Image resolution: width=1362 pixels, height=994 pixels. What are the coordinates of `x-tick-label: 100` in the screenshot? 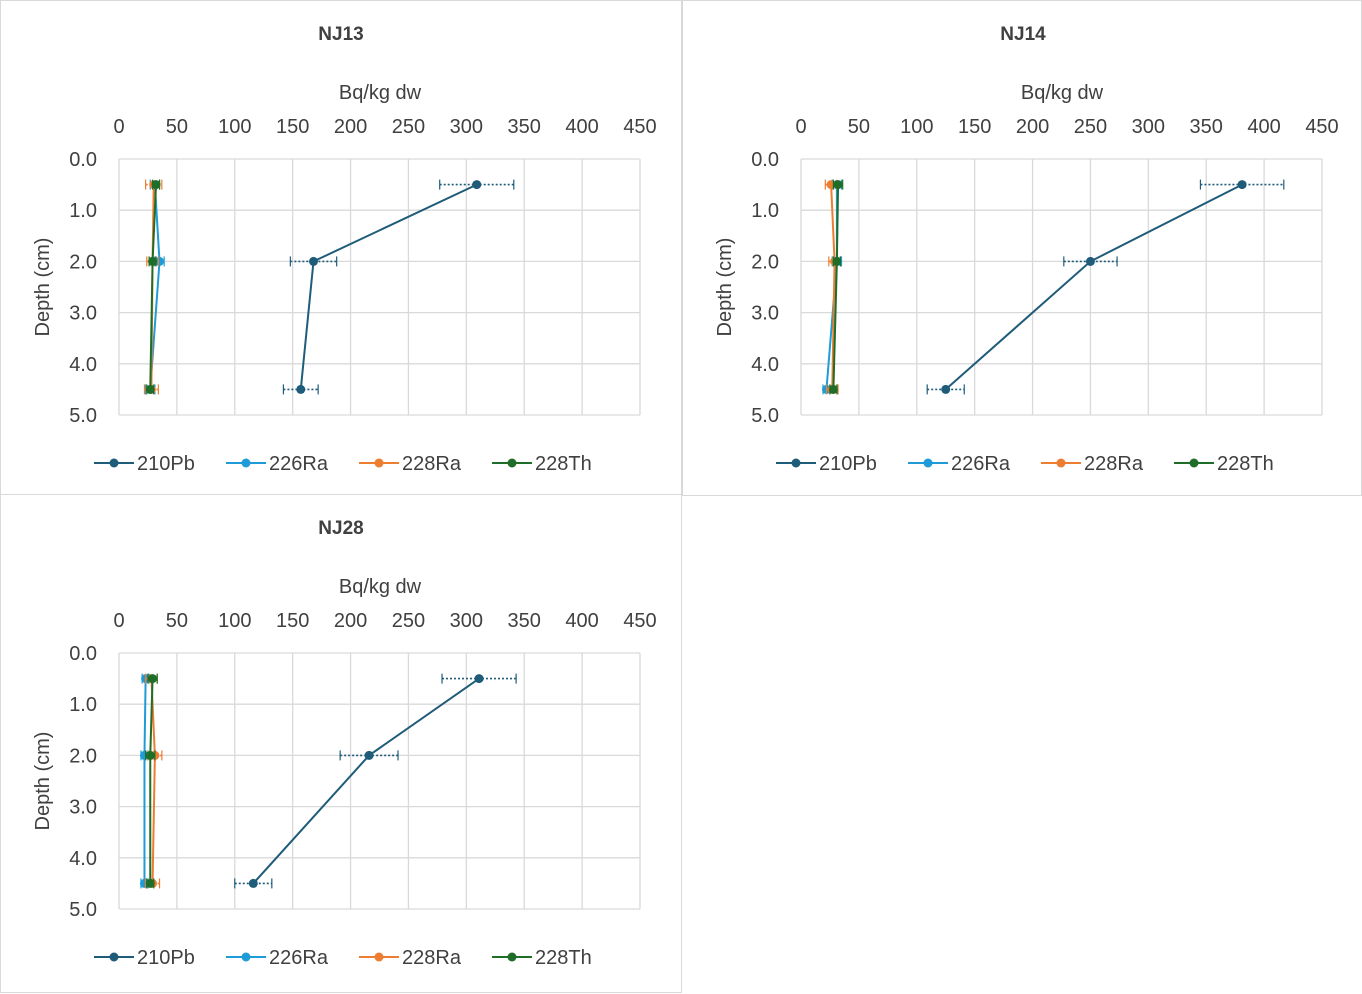 It's located at (916, 127).